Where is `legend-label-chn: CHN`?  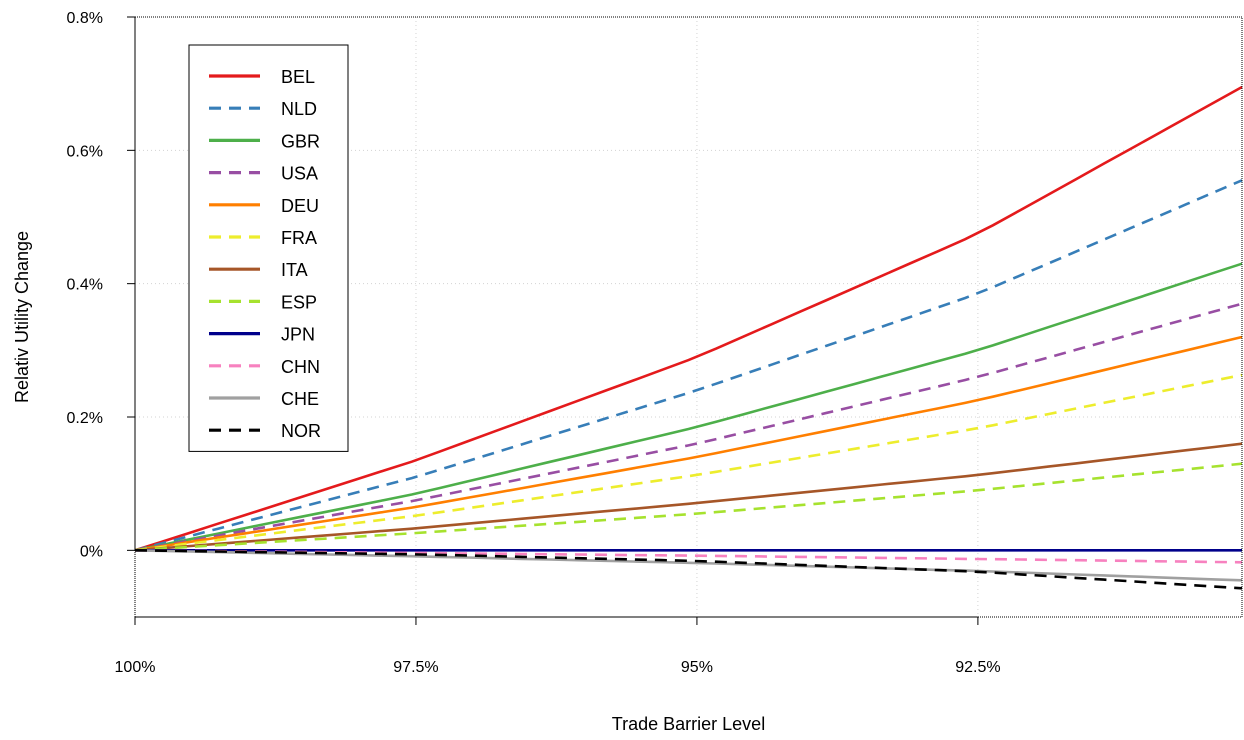 legend-label-chn: CHN is located at coordinates (300, 367).